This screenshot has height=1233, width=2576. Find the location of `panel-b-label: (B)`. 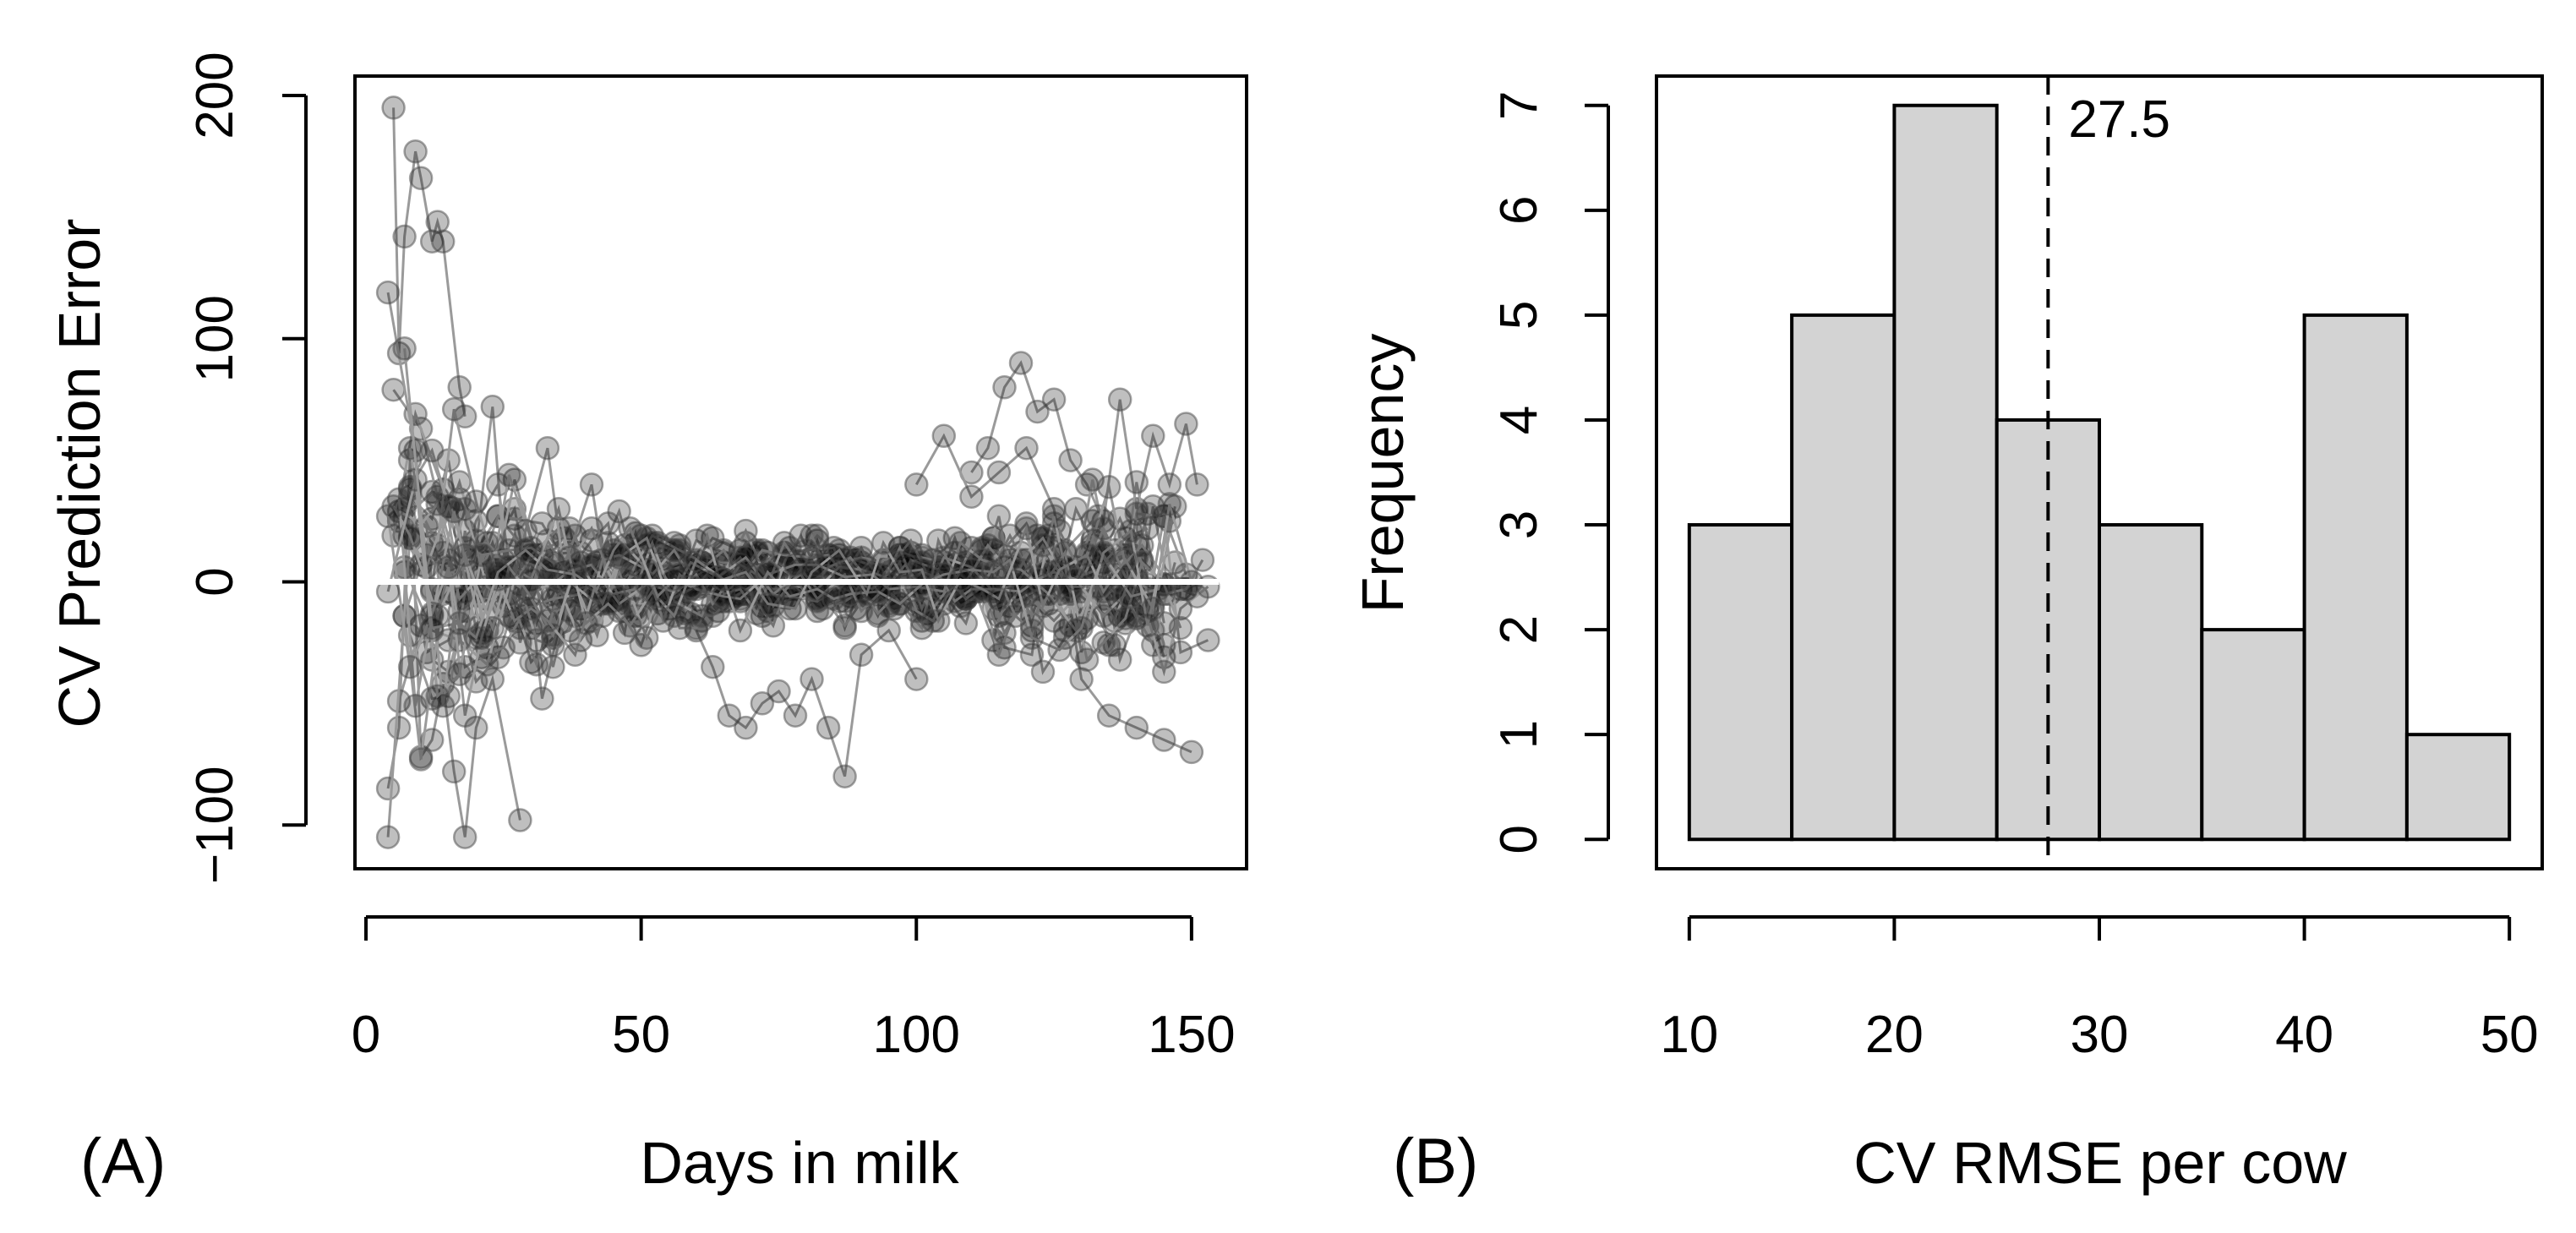

panel-b-label: (B) is located at coordinates (1435, 1162).